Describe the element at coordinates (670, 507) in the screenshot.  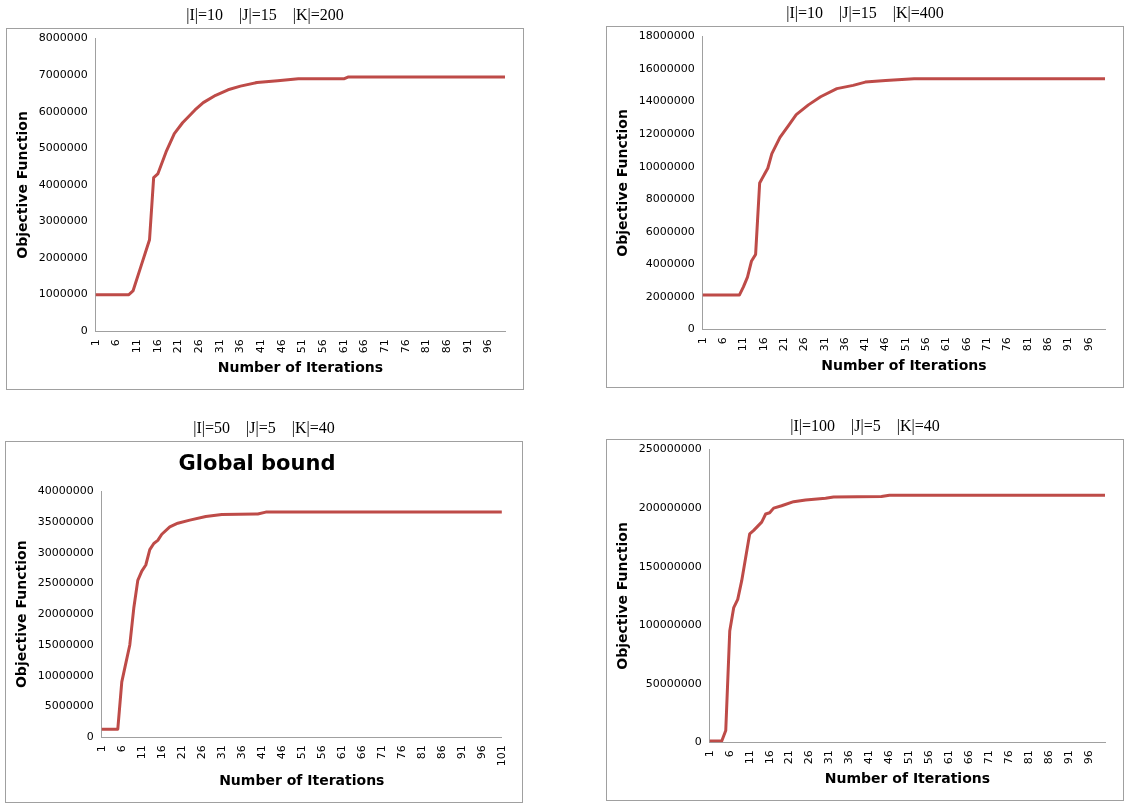
I see `y-tick-label: 200000000` at that location.